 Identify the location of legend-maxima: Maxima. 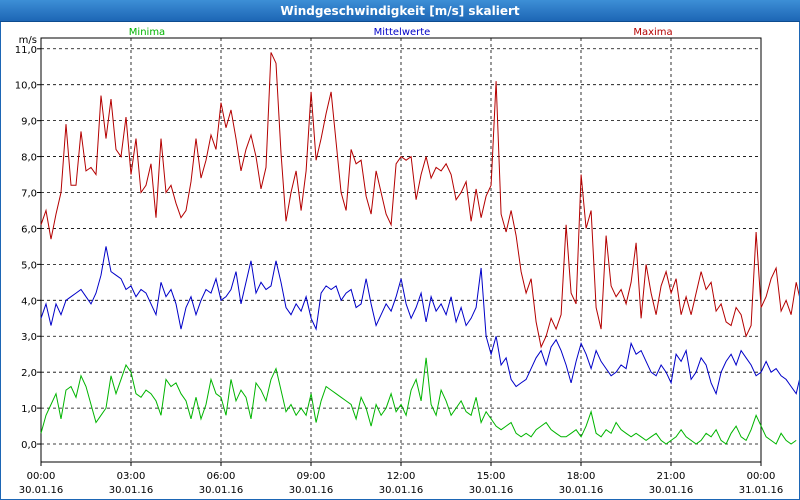
(652, 32).